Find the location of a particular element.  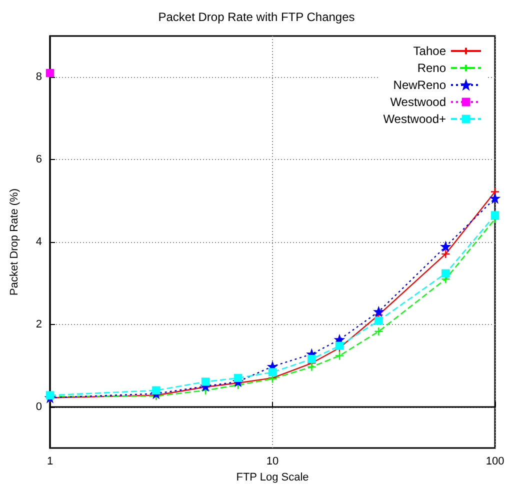

legend-label: NewReno is located at coordinates (419, 85).